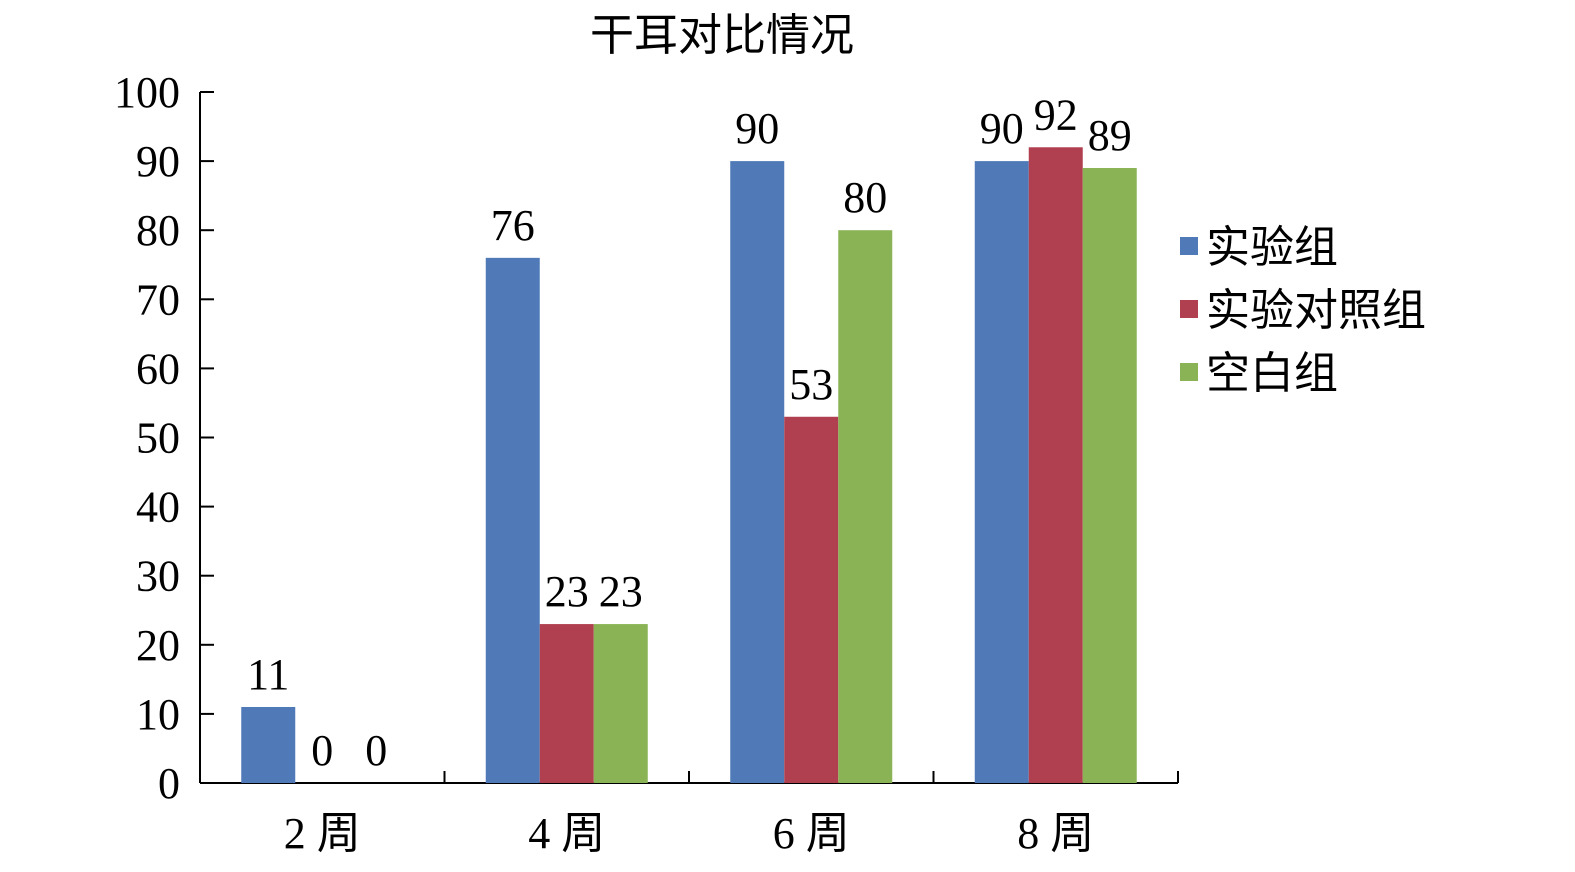  Describe the element at coordinates (811, 384) in the screenshot. I see `bar-data-label: 53` at that location.